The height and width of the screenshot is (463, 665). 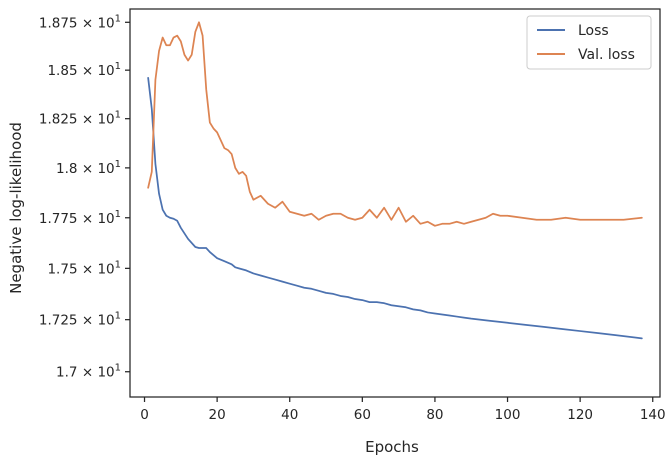 I want to click on x-tick-label: 80, so click(x=434, y=415).